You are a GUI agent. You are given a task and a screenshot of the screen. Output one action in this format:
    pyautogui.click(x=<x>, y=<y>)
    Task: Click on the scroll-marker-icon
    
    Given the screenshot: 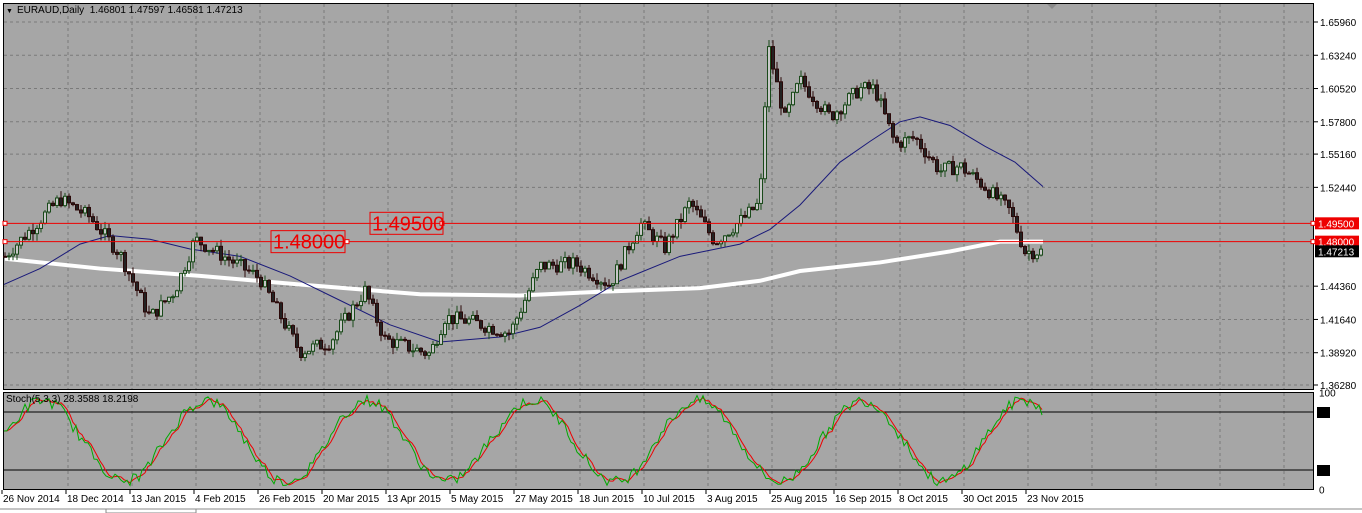 What is the action you would take?
    pyautogui.click(x=1052, y=6)
    